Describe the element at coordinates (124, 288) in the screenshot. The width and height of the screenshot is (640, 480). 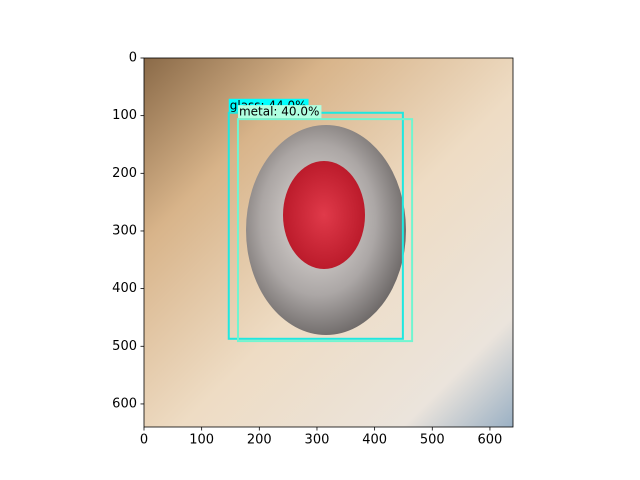
I see `y-tick-label: 400` at that location.